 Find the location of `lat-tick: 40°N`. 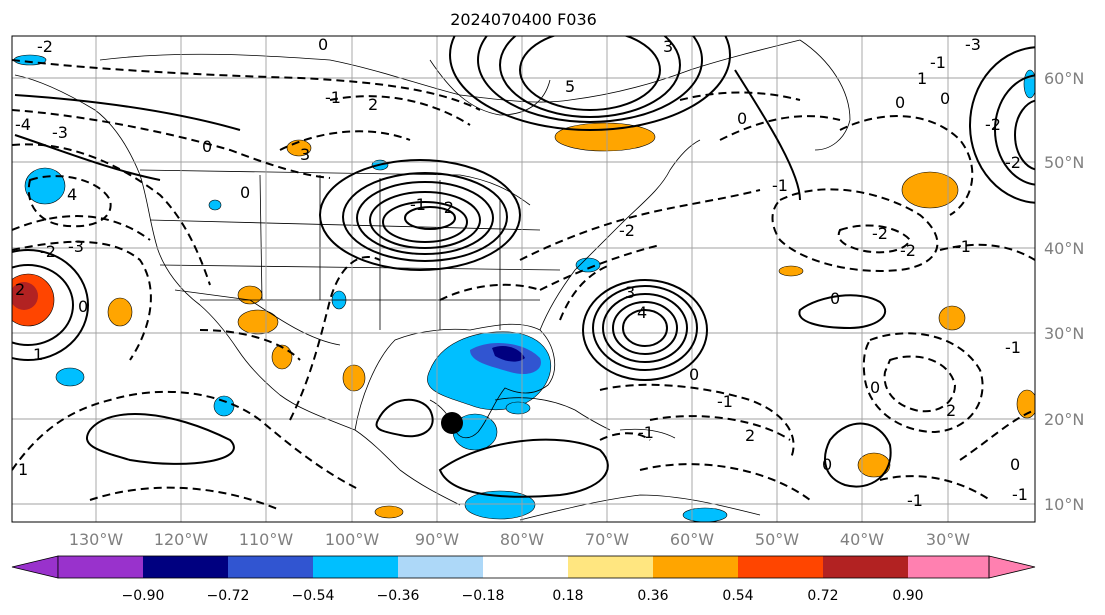

lat-tick: 40°N is located at coordinates (1064, 248).